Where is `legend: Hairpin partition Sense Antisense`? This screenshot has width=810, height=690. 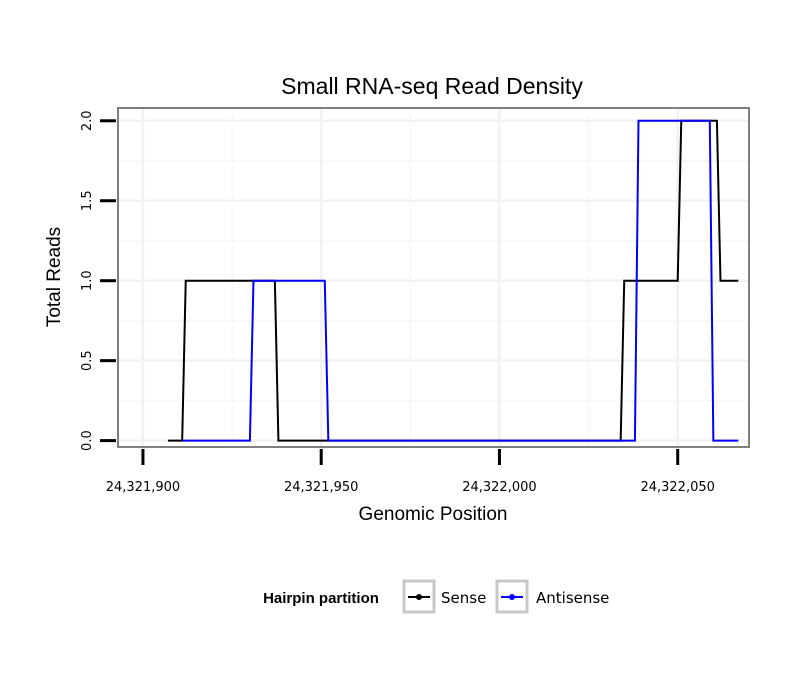 legend: Hairpin partition Sense Antisense is located at coordinates (436, 596).